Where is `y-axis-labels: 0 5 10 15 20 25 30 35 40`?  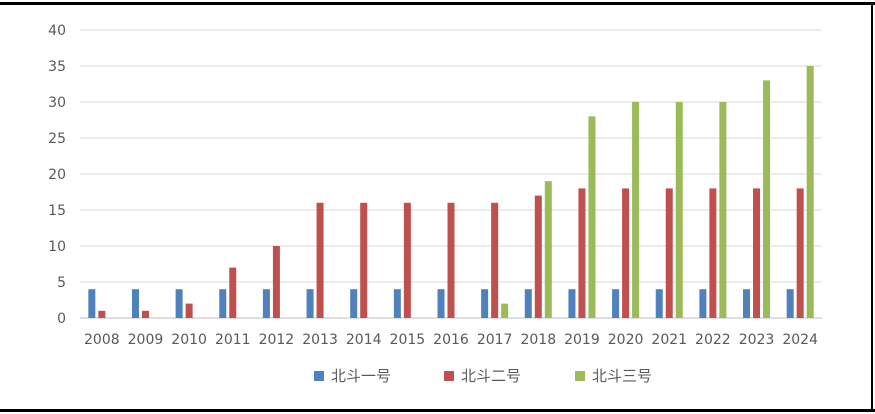 y-axis-labels: 0 5 10 15 20 25 30 35 40 is located at coordinates (57, 175).